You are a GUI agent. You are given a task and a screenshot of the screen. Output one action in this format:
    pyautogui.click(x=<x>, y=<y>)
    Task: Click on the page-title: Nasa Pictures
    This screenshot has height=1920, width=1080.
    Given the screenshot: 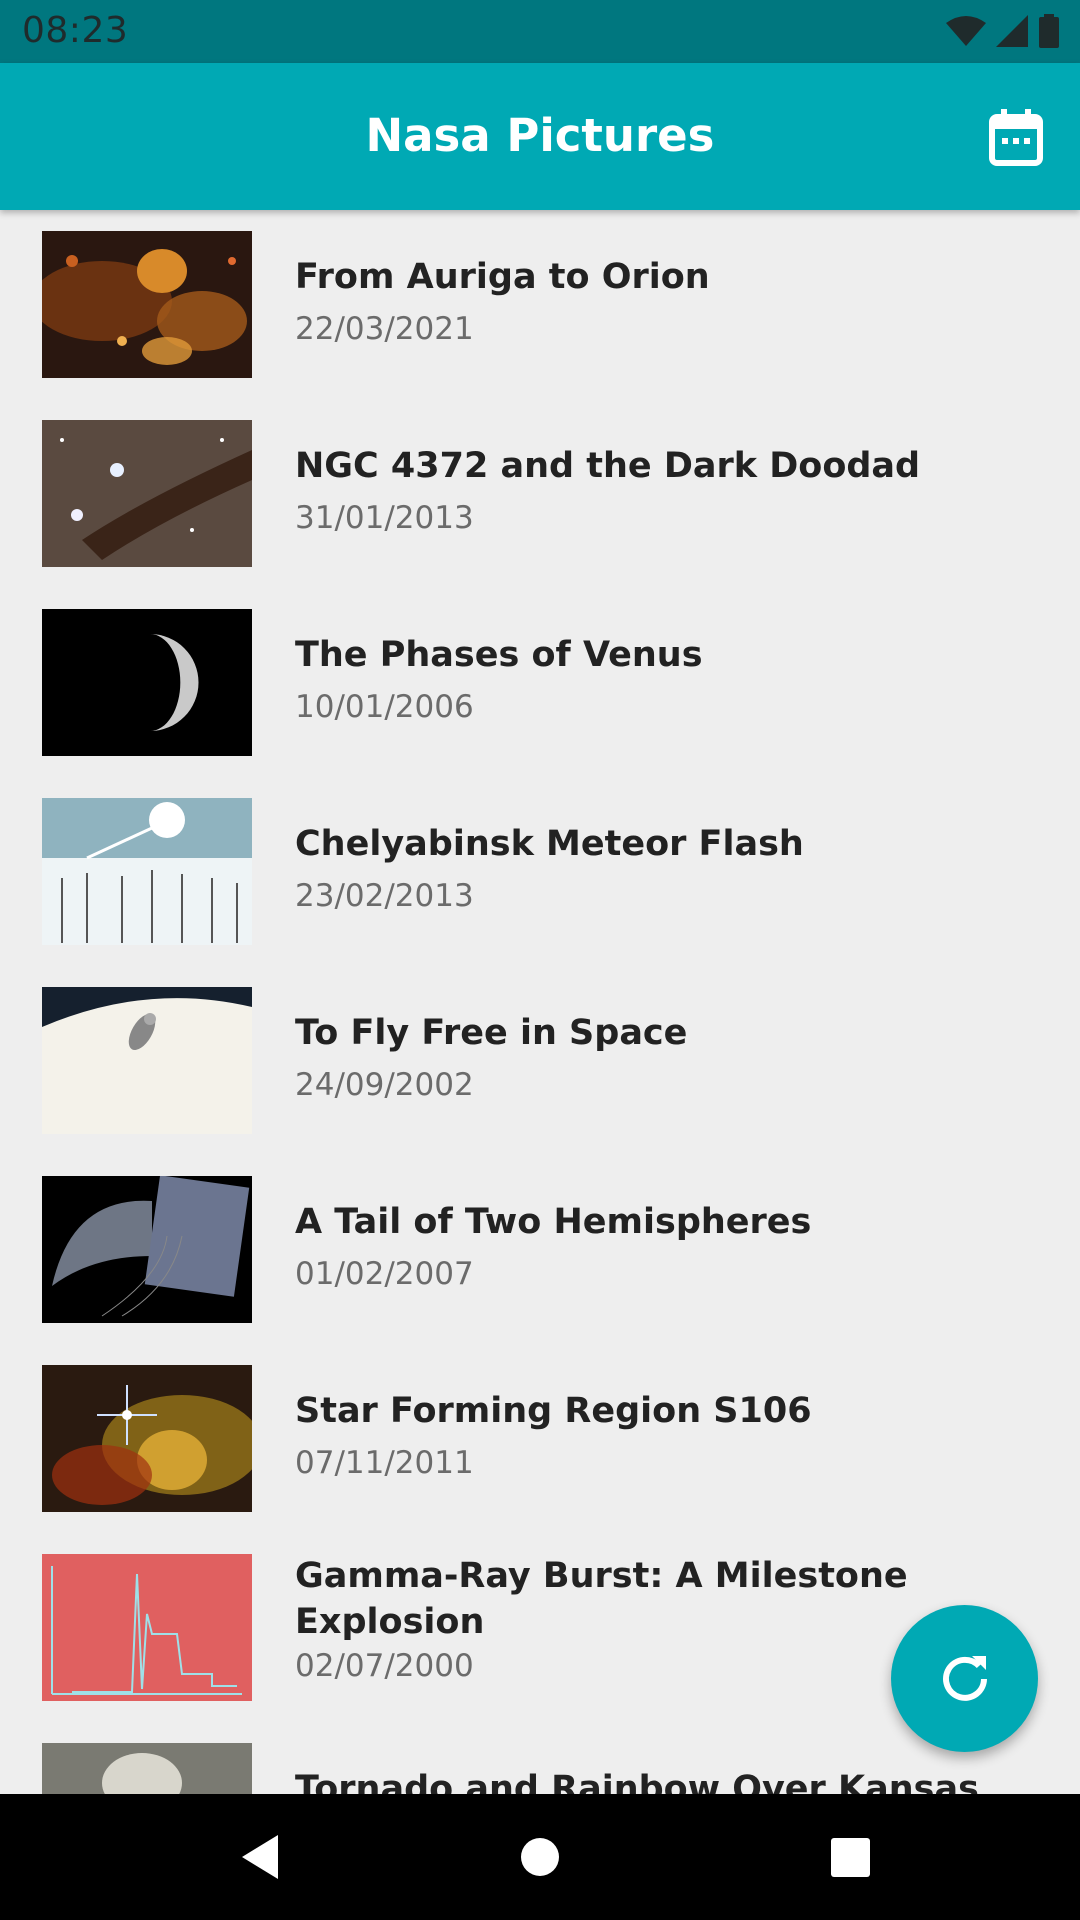 What is the action you would take?
    pyautogui.click(x=540, y=135)
    